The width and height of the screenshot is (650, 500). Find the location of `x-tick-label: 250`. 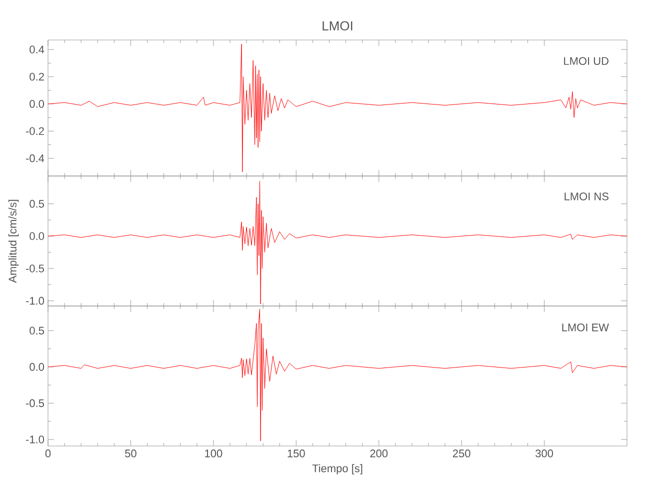

x-tick-label: 250 is located at coordinates (461, 454).